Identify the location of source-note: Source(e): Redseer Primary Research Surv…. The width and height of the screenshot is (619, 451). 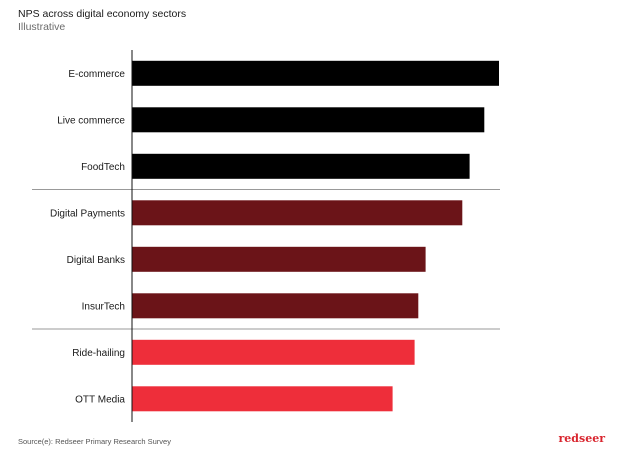
(94, 441).